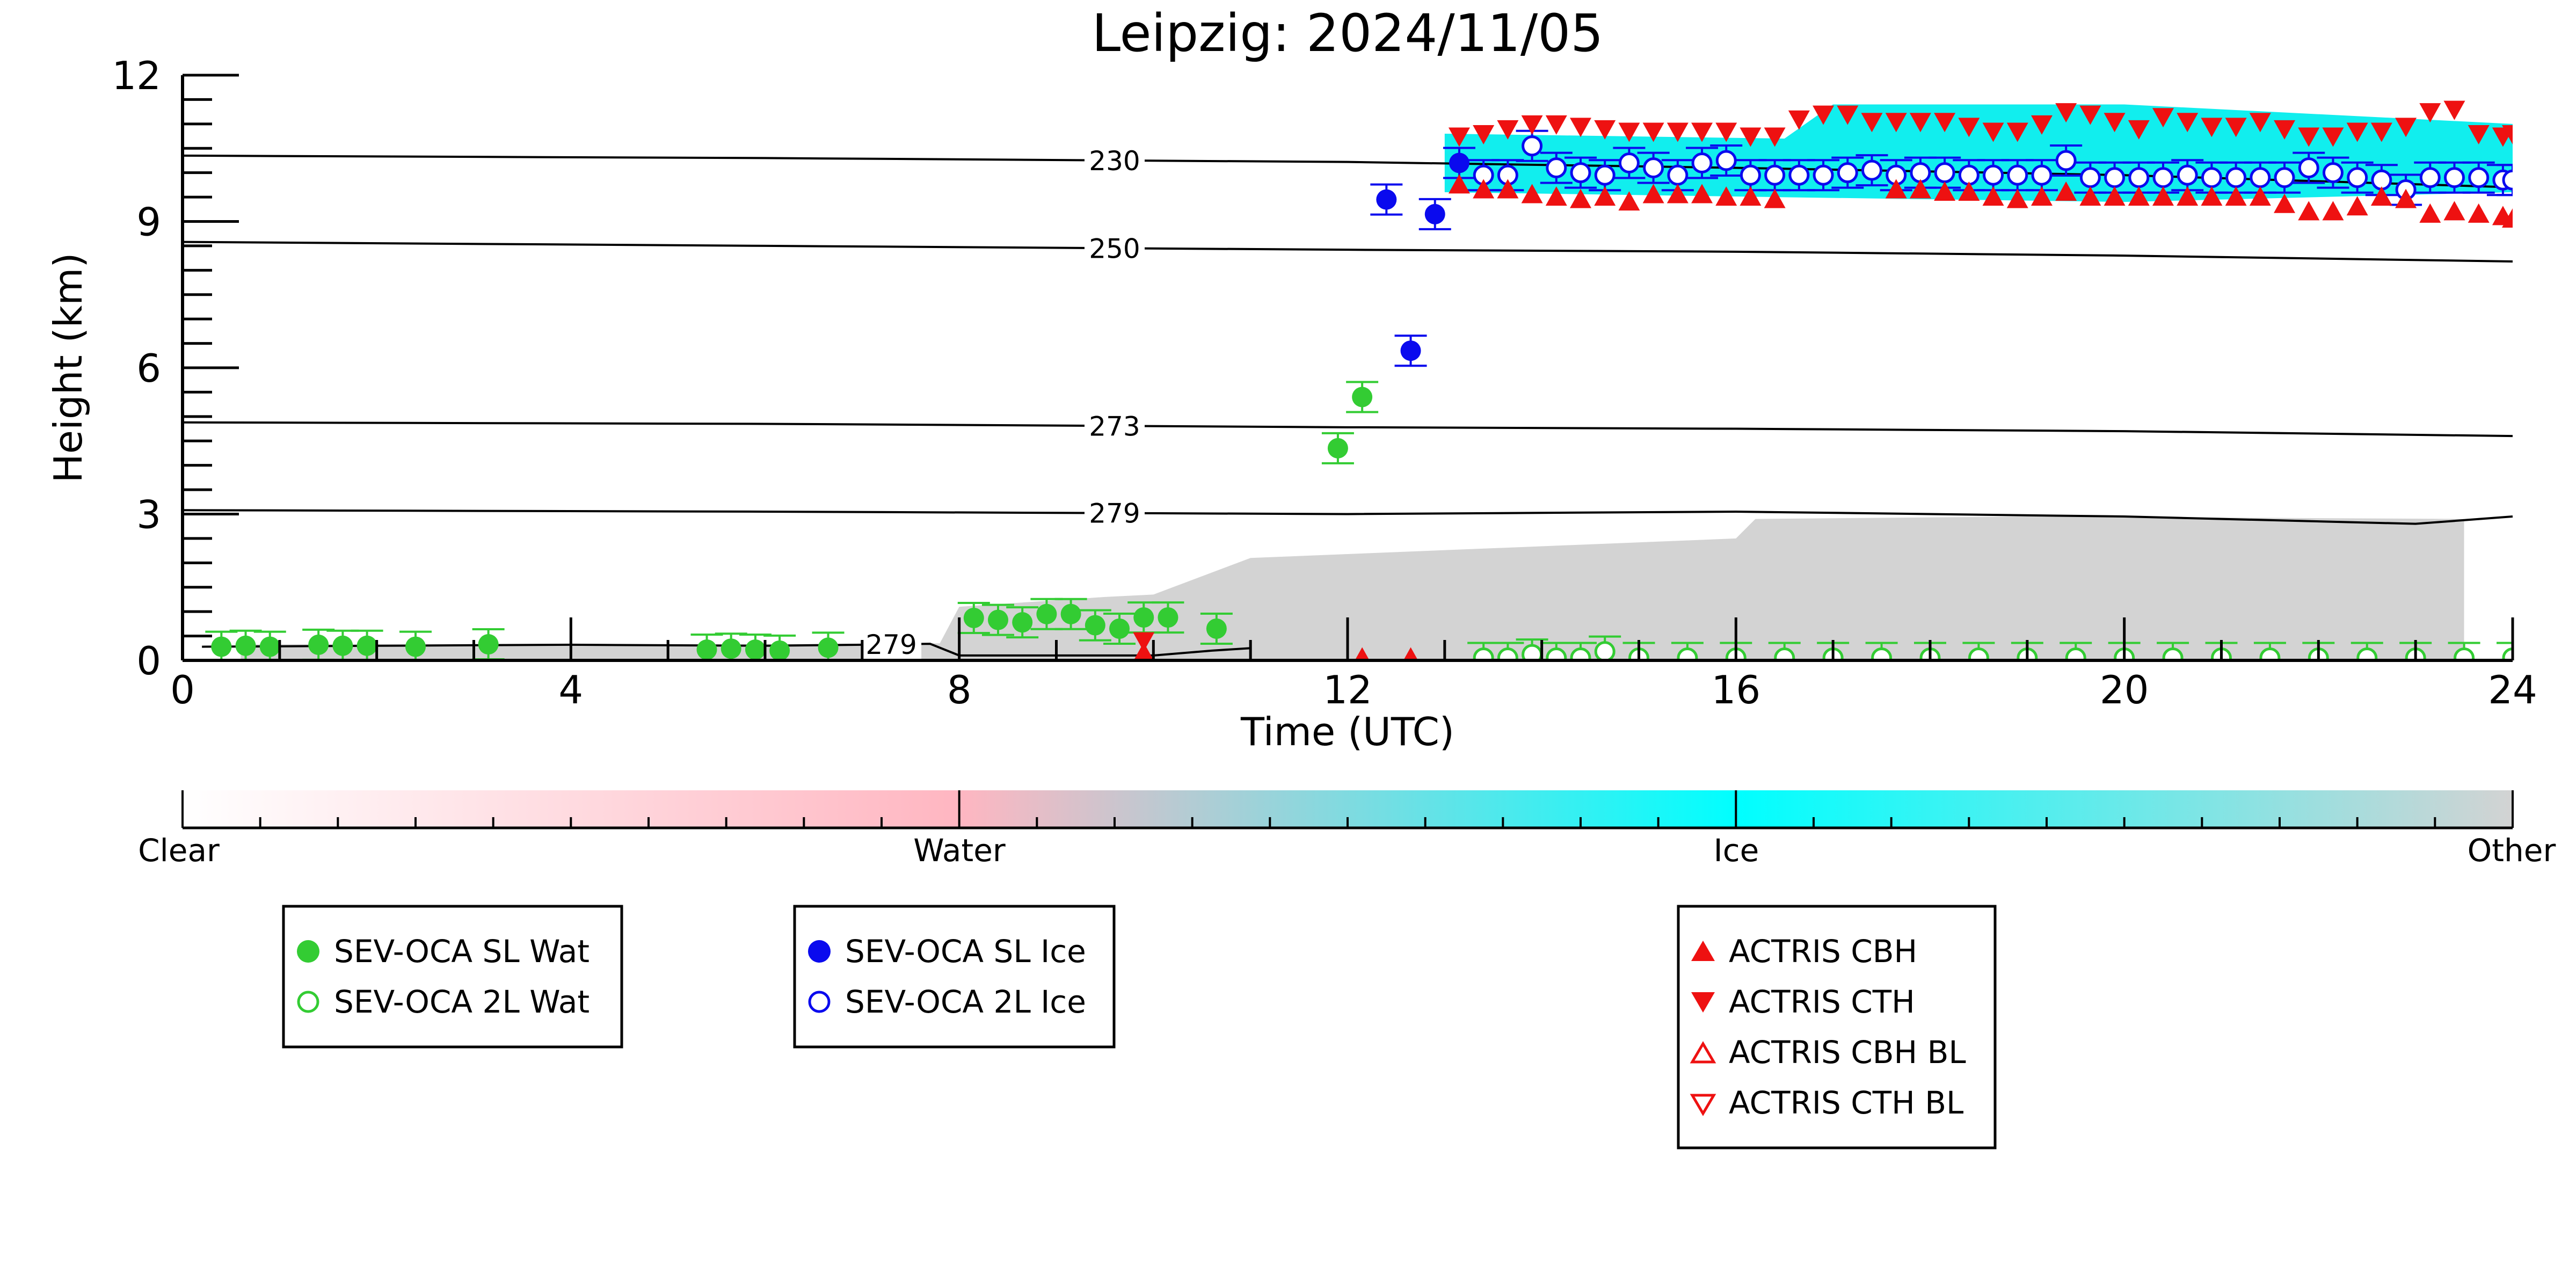 The width and height of the screenshot is (2576, 1288). What do you see at coordinates (68, 368) in the screenshot?
I see `y-axis-label: Height (km)` at bounding box center [68, 368].